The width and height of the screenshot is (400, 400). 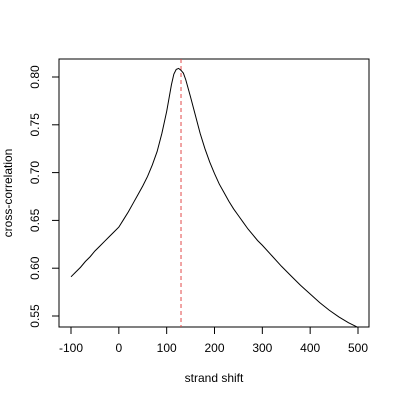 What do you see at coordinates (358, 348) in the screenshot?
I see `x-tick-label: 500` at bounding box center [358, 348].